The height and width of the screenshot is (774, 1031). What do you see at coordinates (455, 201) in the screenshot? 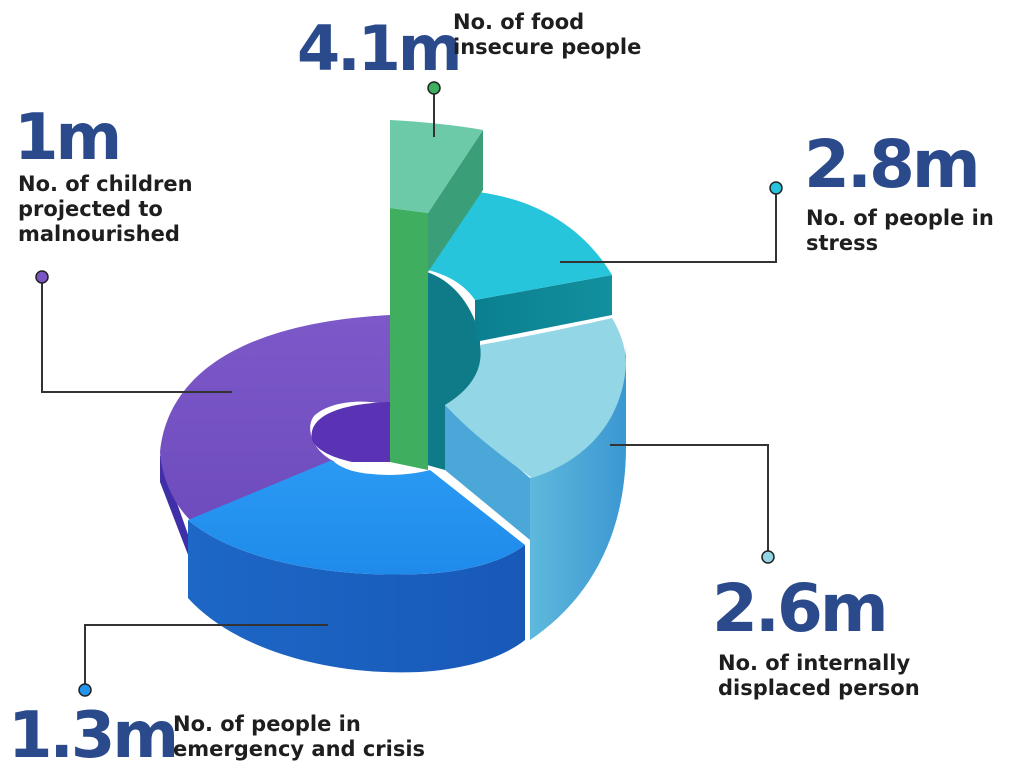
I see `slice-food-right` at bounding box center [455, 201].